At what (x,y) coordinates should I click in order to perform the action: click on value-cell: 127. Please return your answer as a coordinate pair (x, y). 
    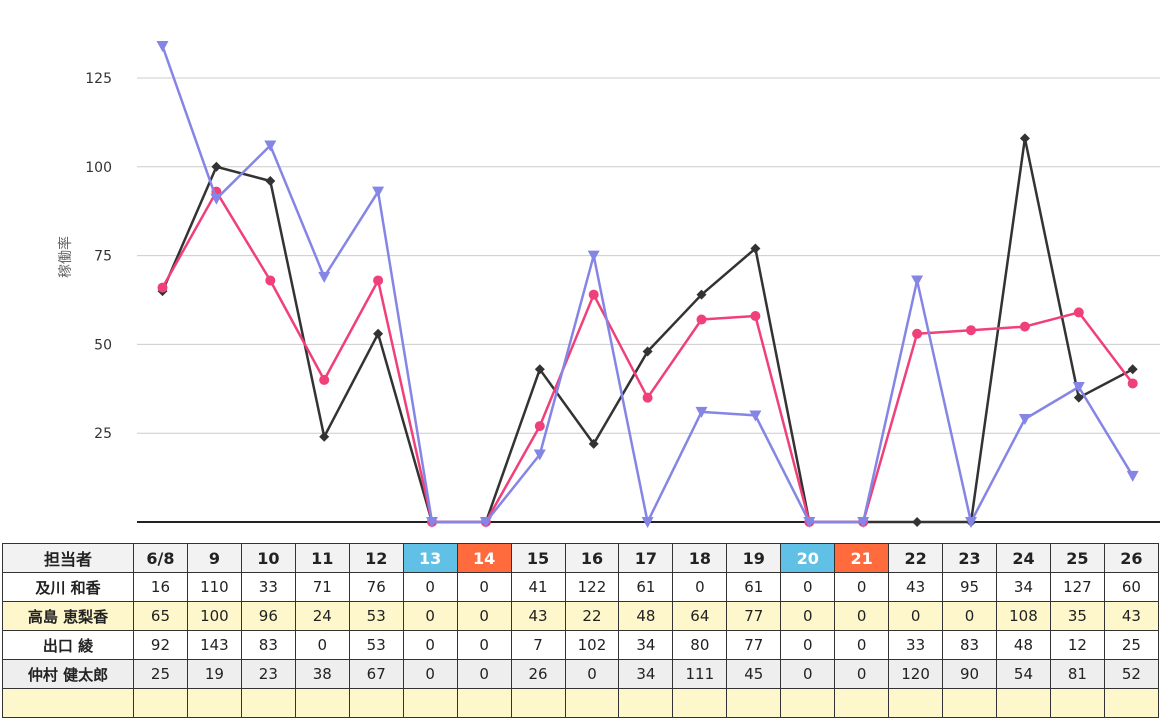
    Looking at the image, I should click on (1077, 587).